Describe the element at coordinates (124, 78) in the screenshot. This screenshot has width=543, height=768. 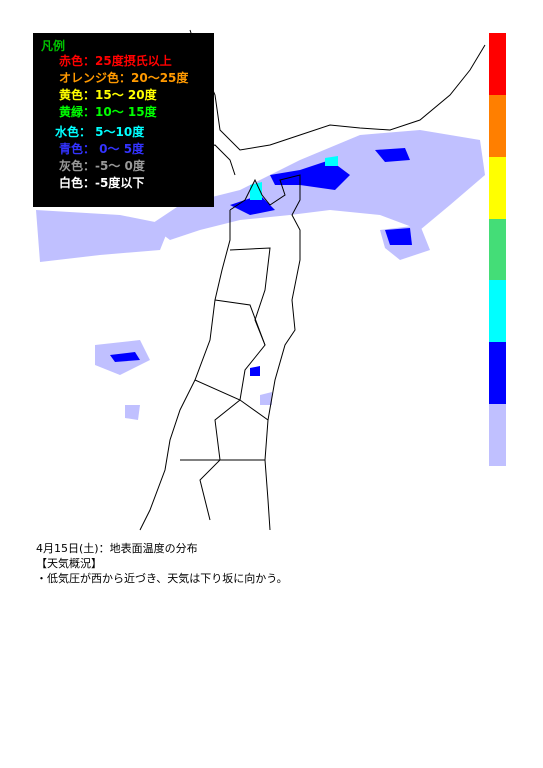
I see `legend-item: オレンジ色：20～25度` at that location.